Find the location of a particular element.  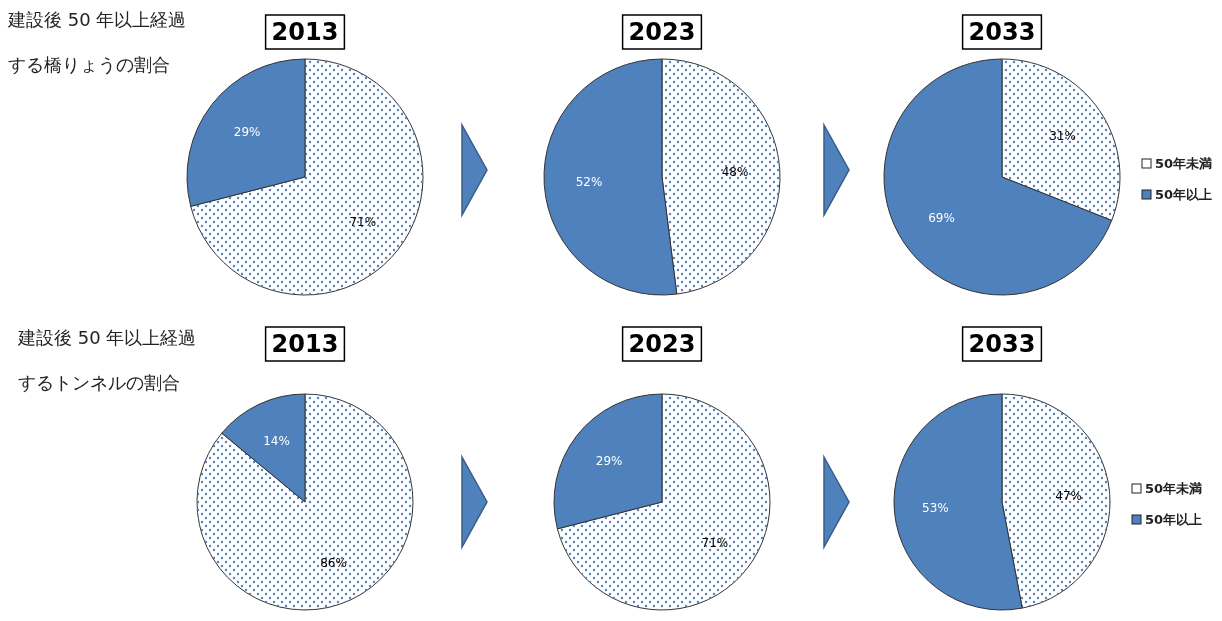

text: するトンネルの割合 is located at coordinates (99, 382).